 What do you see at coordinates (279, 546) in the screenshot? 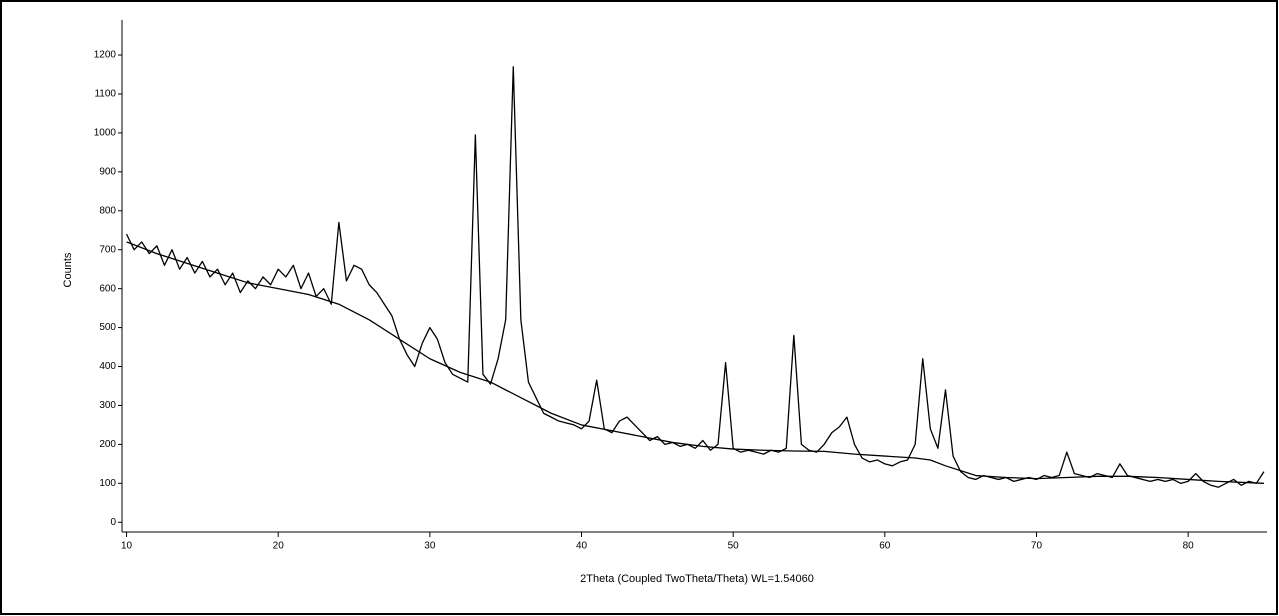
I see `x-tick-label: 20` at bounding box center [279, 546].